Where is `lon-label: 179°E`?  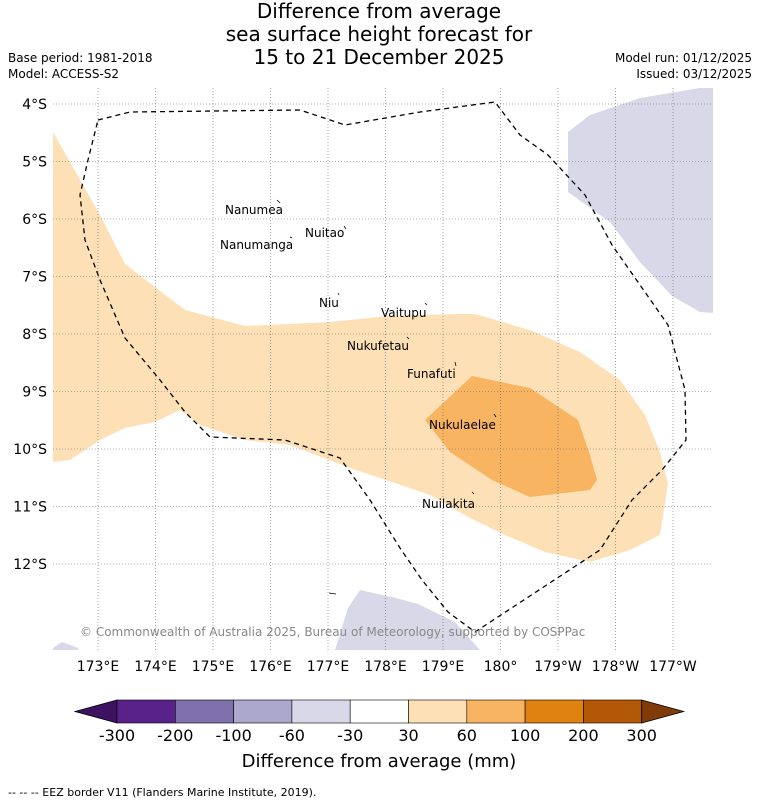 lon-label: 179°E is located at coordinates (443, 667).